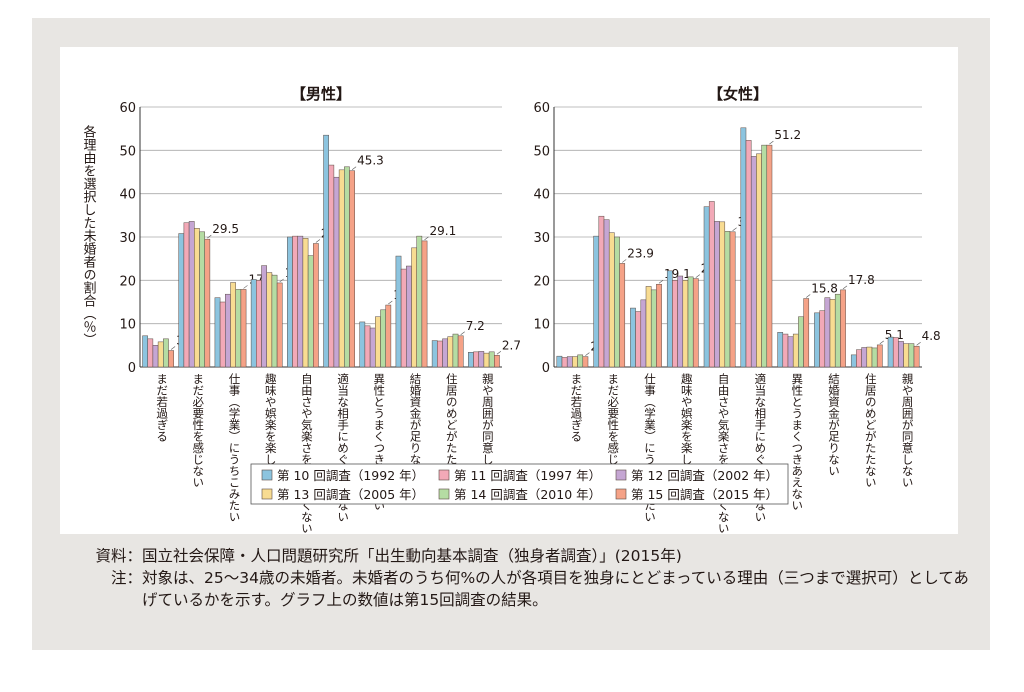 This screenshot has width=1024, height=692. Describe the element at coordinates (824, 289) in the screenshot. I see `data-label: 15.8` at that location.